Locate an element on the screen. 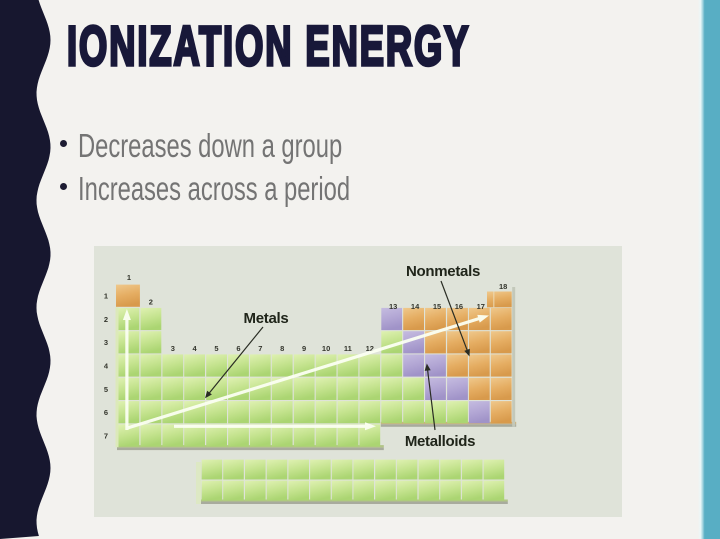 Image resolution: width=720 pixels, height=539 pixels. svg-text: 17 is located at coordinates (481, 306).